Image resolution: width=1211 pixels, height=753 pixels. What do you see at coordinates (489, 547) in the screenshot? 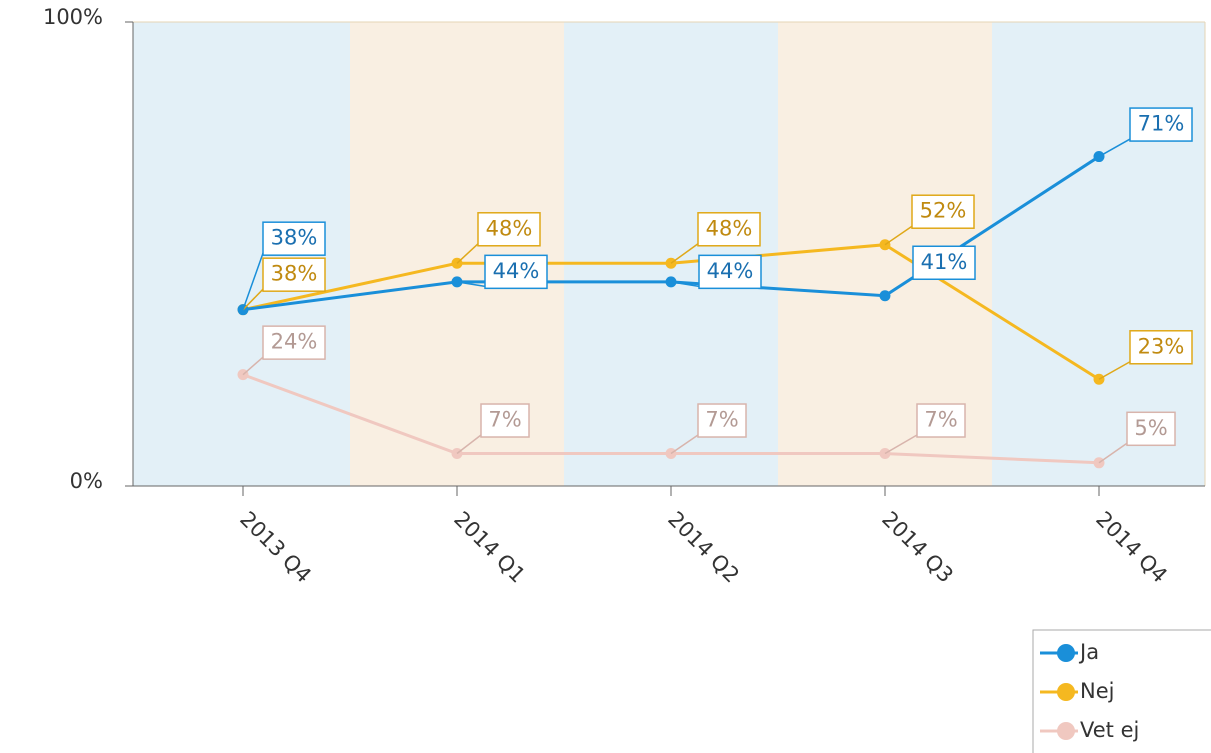
I see `x-tick-label: 2014 Q1` at bounding box center [489, 547].